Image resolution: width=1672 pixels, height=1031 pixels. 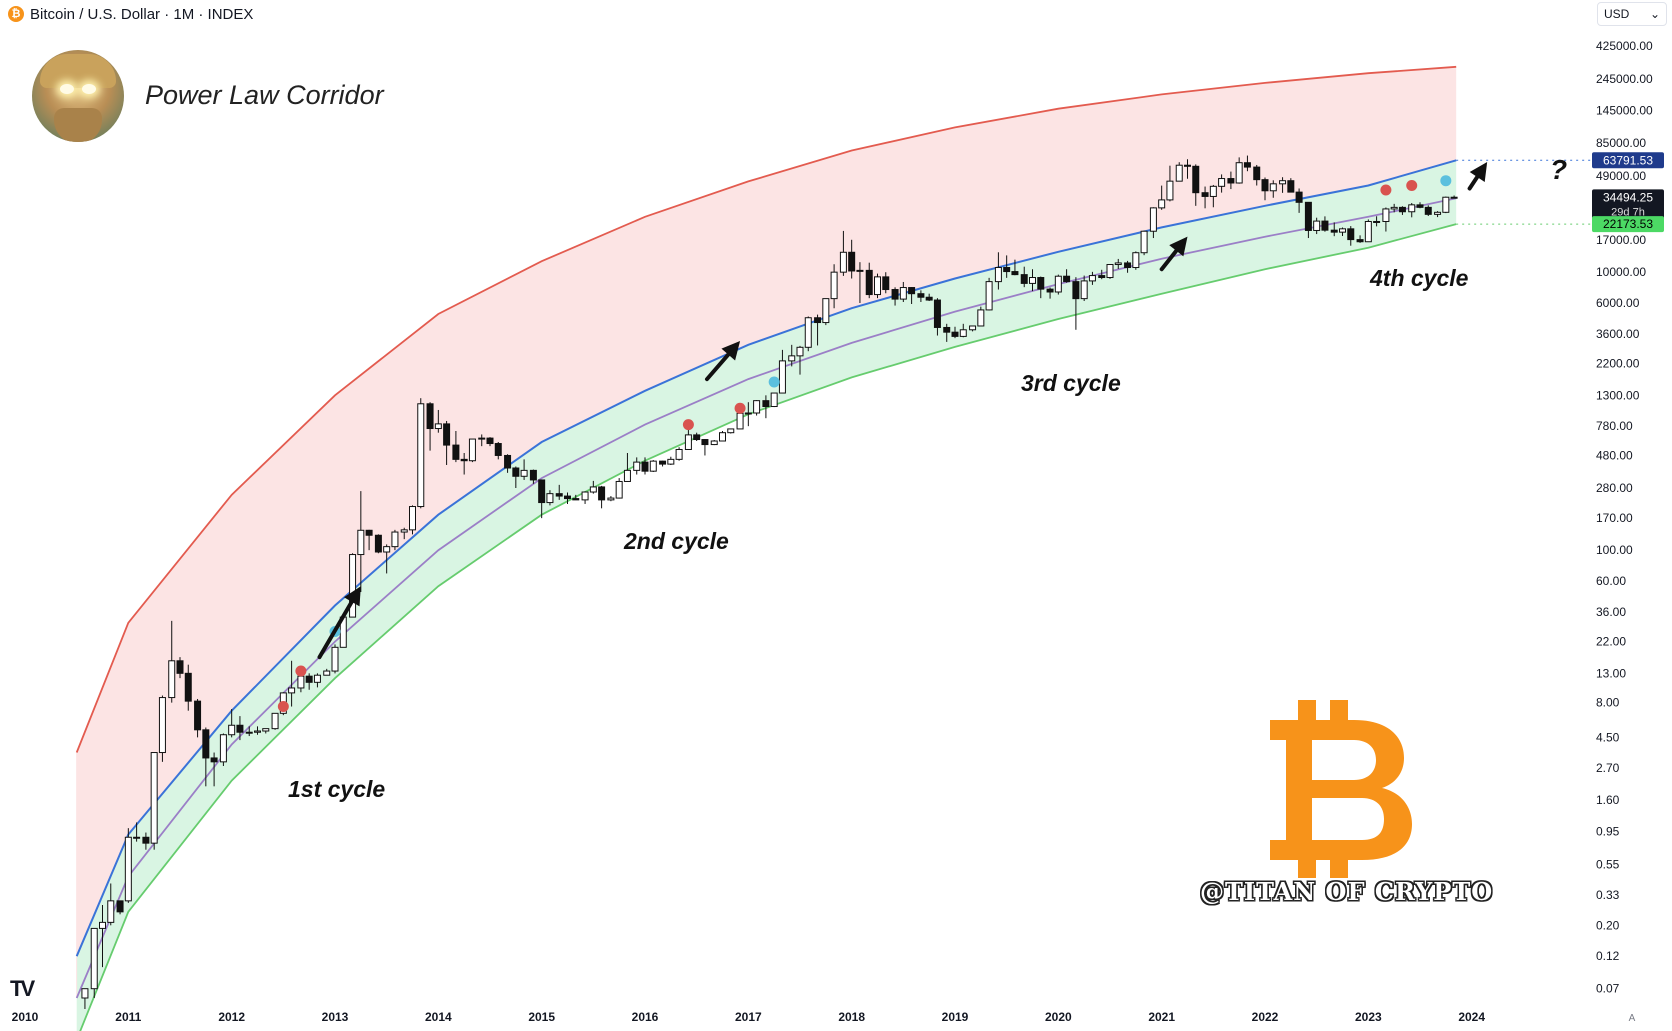 I want to click on x-tick-label: 2018, so click(x=851, y=1017).